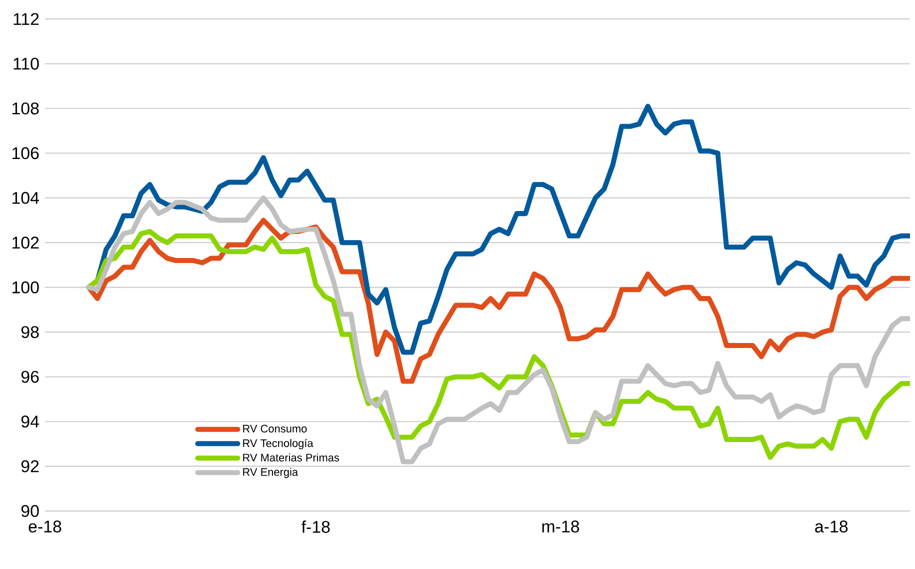 This screenshot has height=569, width=915. I want to click on y-tick-label: 100, so click(25, 287).